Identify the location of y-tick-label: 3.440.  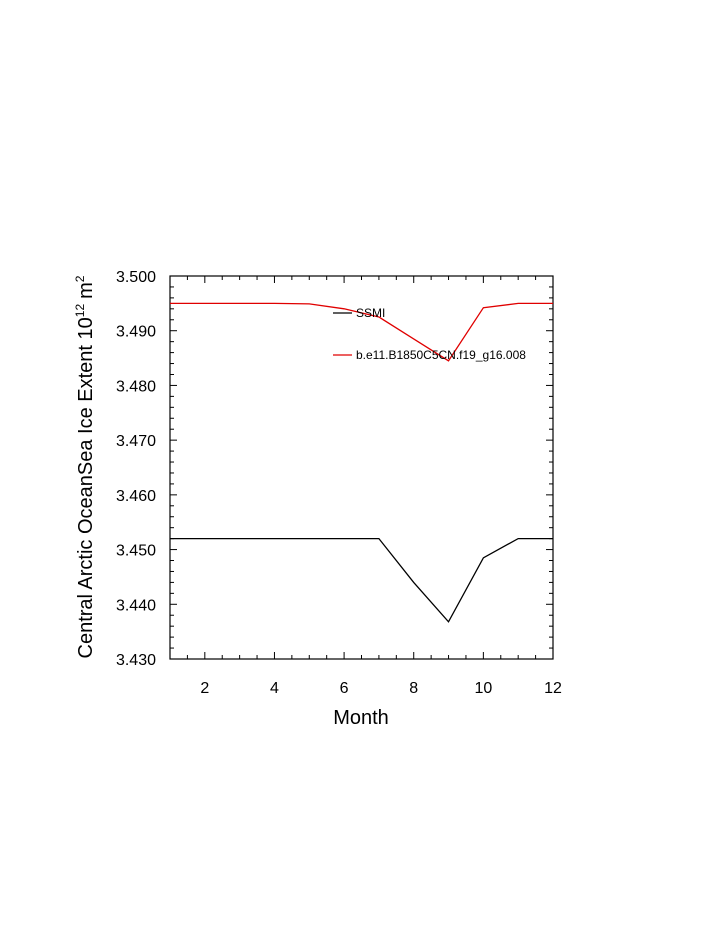
(136, 605).